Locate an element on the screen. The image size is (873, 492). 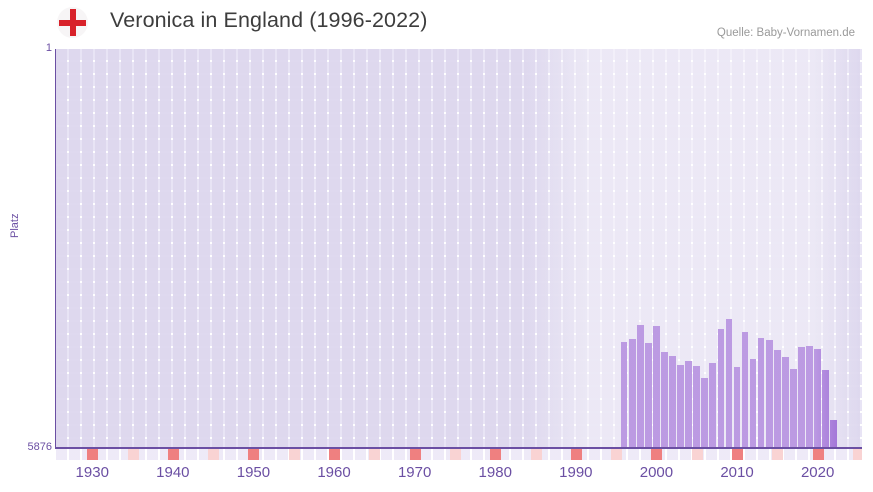
x-axis-tick-label: 2010 is located at coordinates (737, 472).